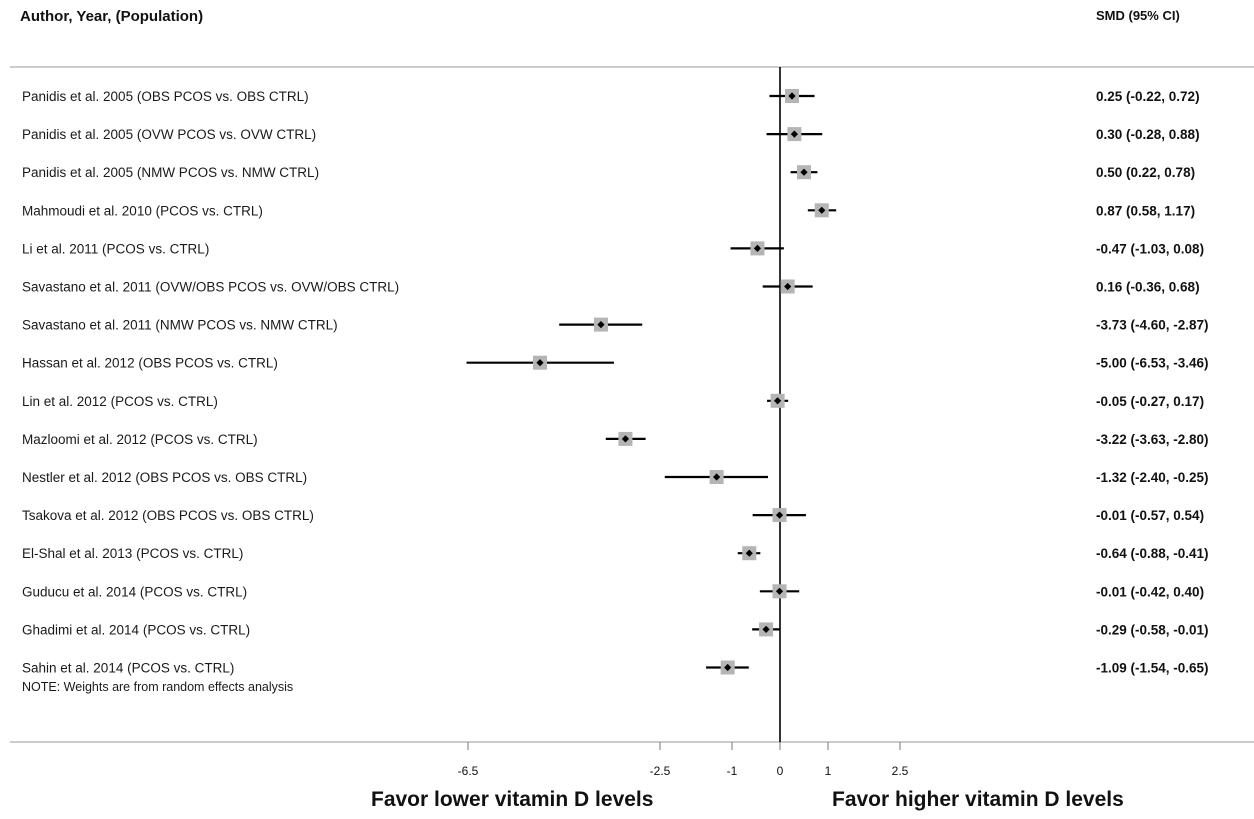 The image size is (1254, 819). Describe the element at coordinates (136, 629) in the screenshot. I see `study-label: Ghadimi et al. 2014 (PCOS vs. CTRL)` at that location.